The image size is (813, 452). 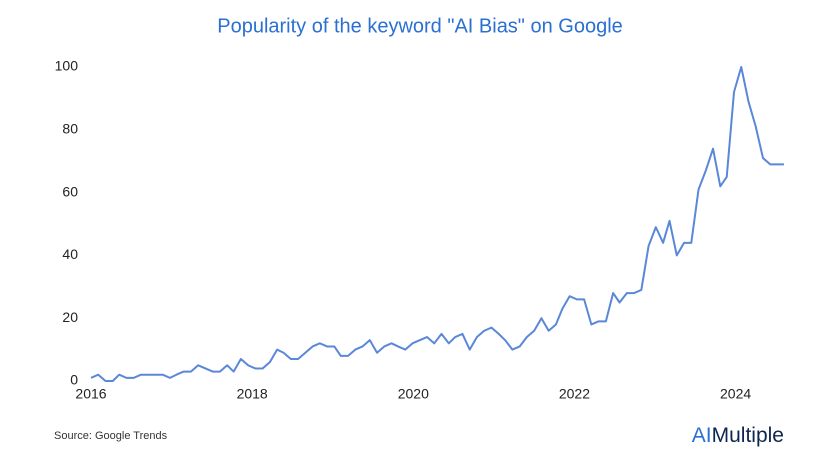 I want to click on x-tick-label: 2024, so click(x=735, y=394).